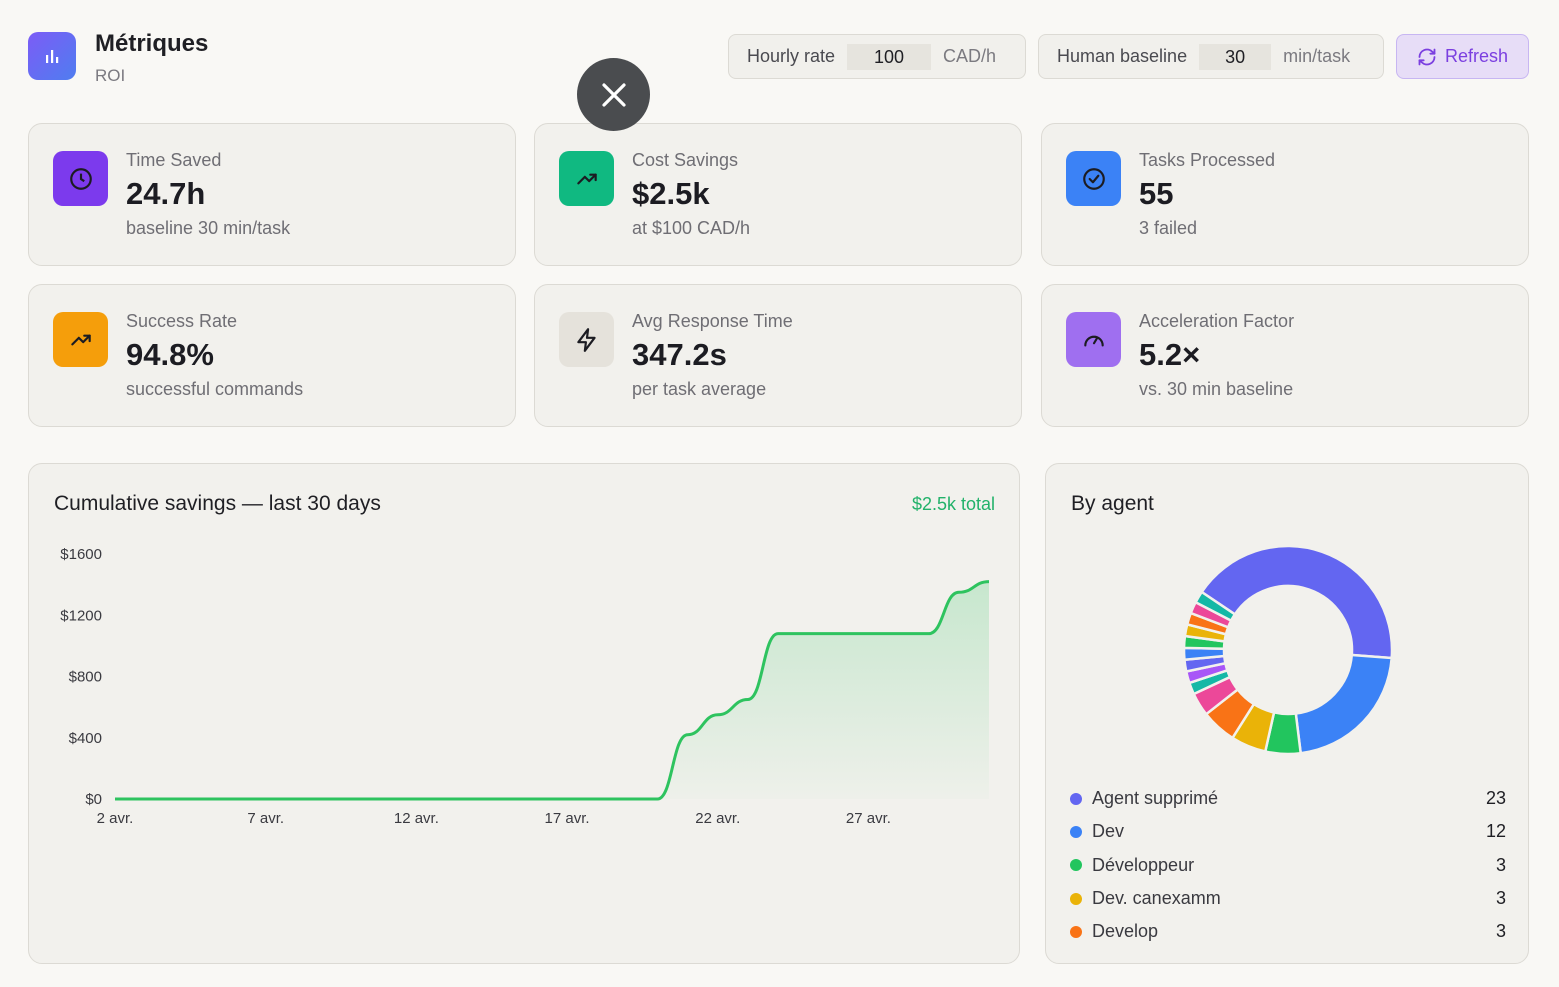 This screenshot has width=1559, height=987. I want to click on y-tick-label: $400, so click(85, 738).